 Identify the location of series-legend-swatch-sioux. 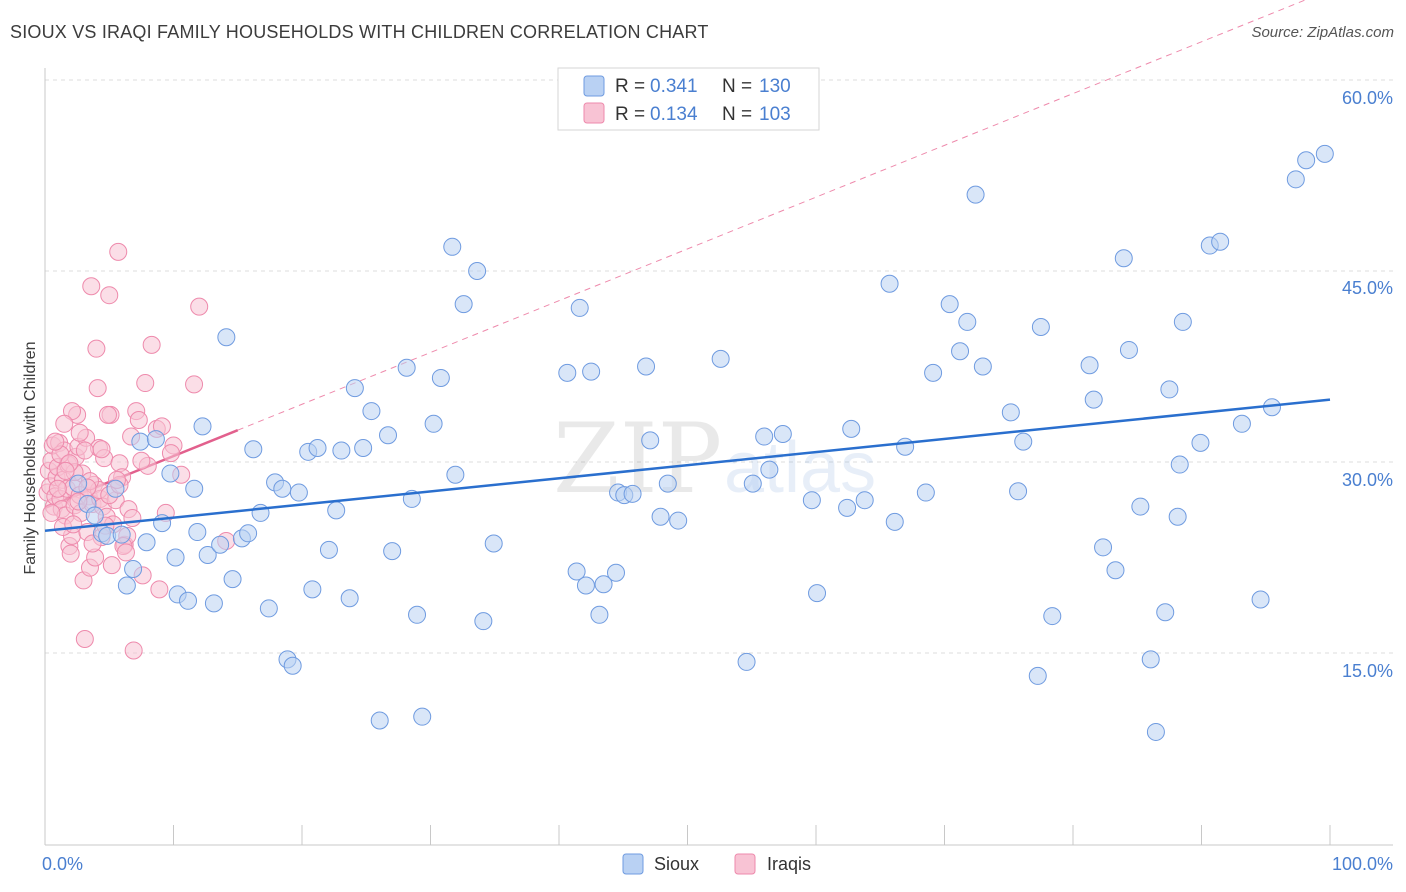
(633, 864).